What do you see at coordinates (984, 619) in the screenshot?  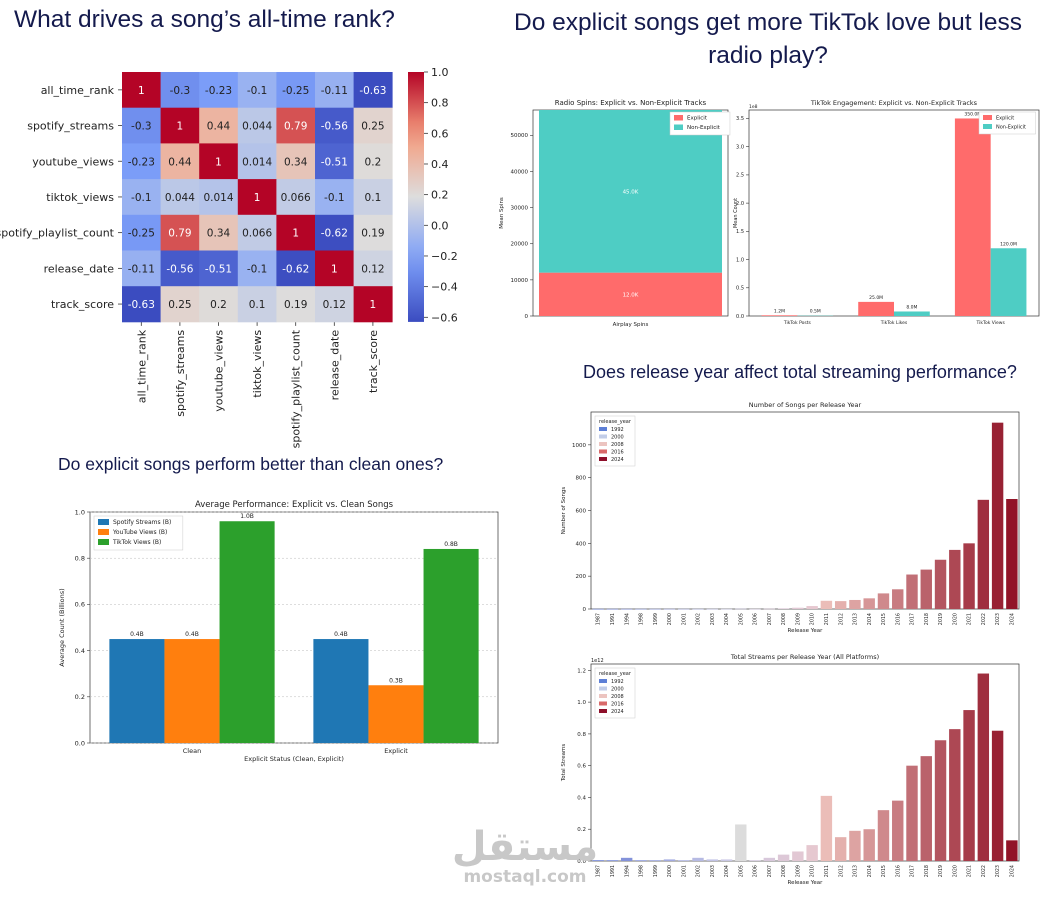 I see `x-tick-label: 2022` at bounding box center [984, 619].